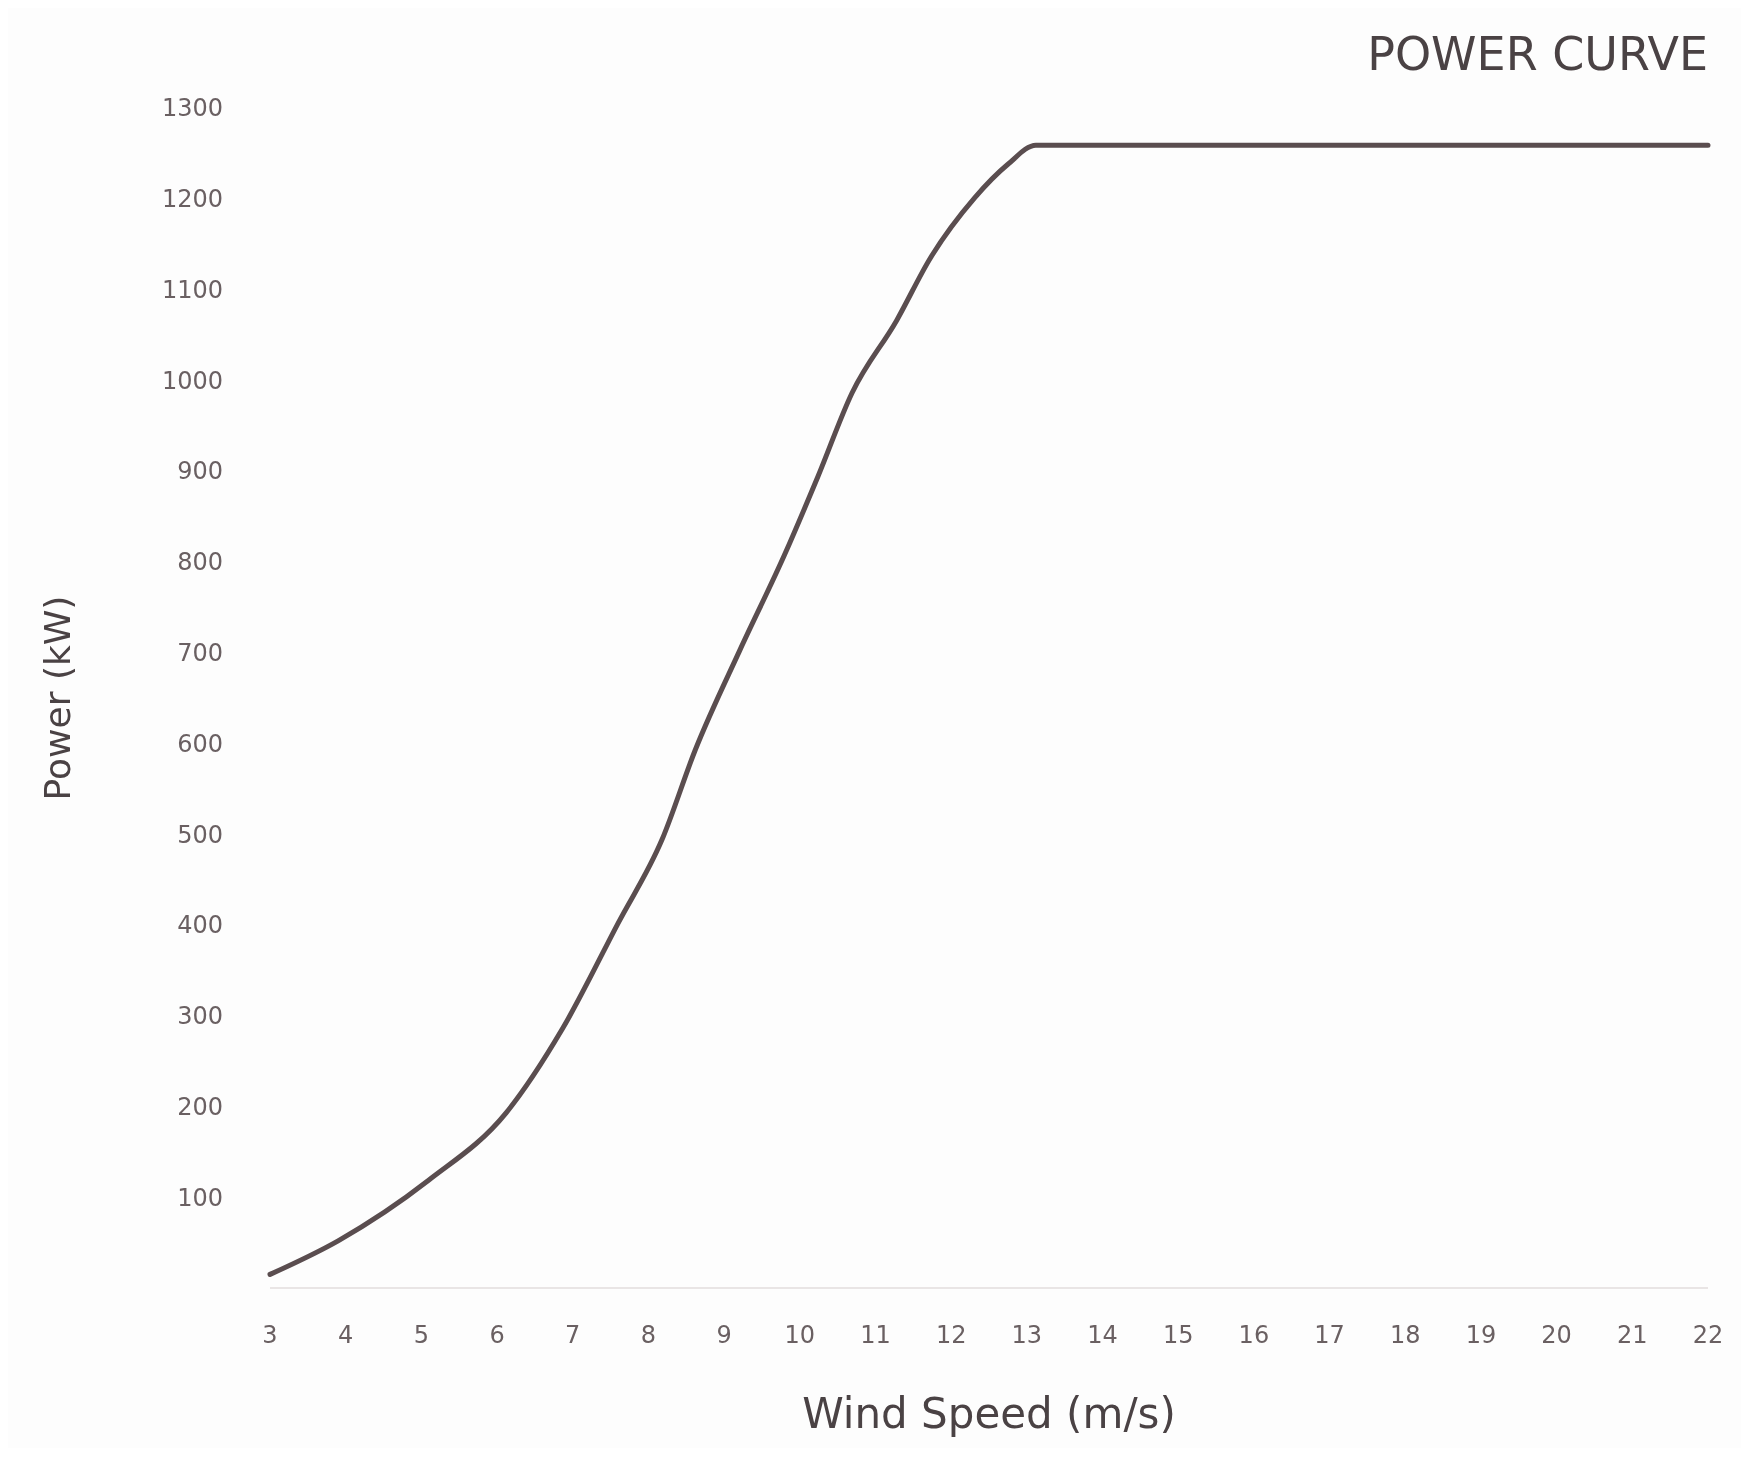 This screenshot has width=1749, height=1458. What do you see at coordinates (1254, 1335) in the screenshot?
I see `x-tick-label: 16` at bounding box center [1254, 1335].